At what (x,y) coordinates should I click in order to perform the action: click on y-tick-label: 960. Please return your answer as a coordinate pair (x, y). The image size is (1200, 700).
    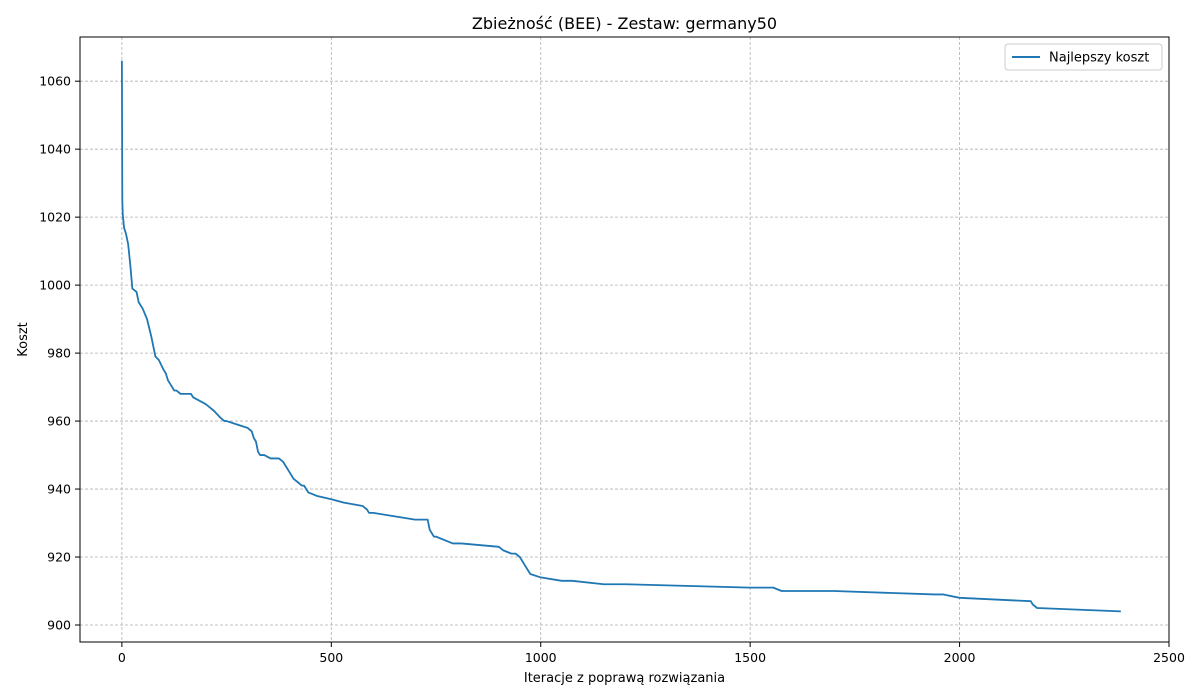
    Looking at the image, I should click on (59, 421).